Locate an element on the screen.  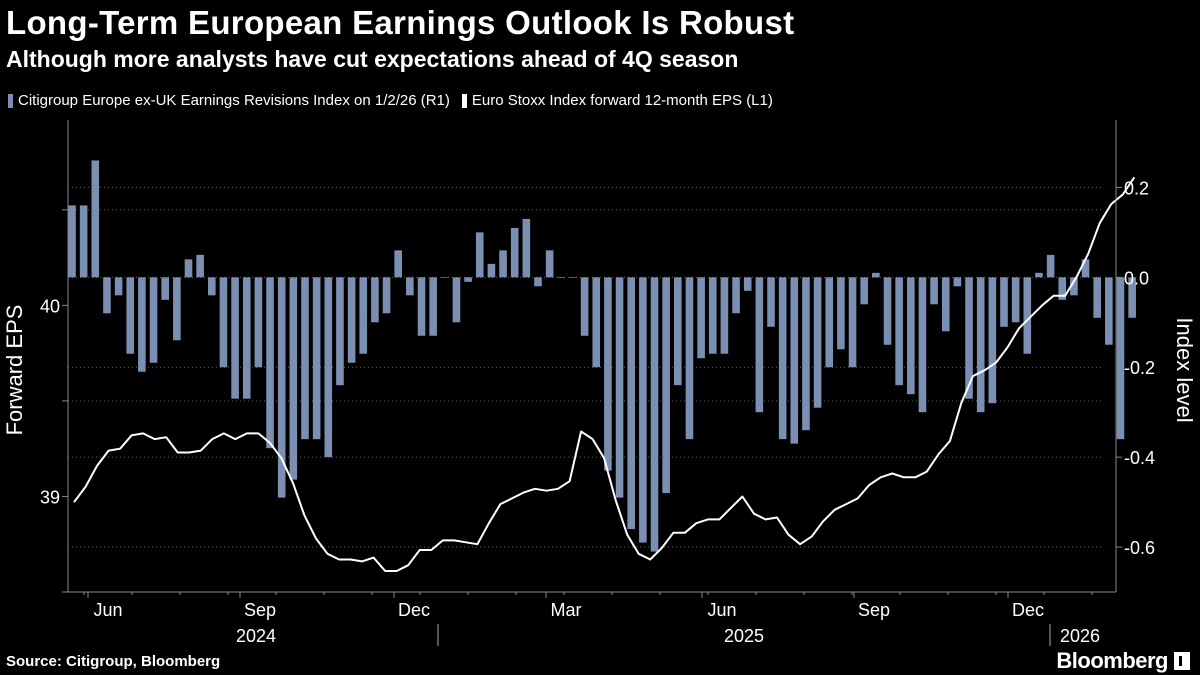
right-tick-label: -0.4 is located at coordinates (1139, 458).